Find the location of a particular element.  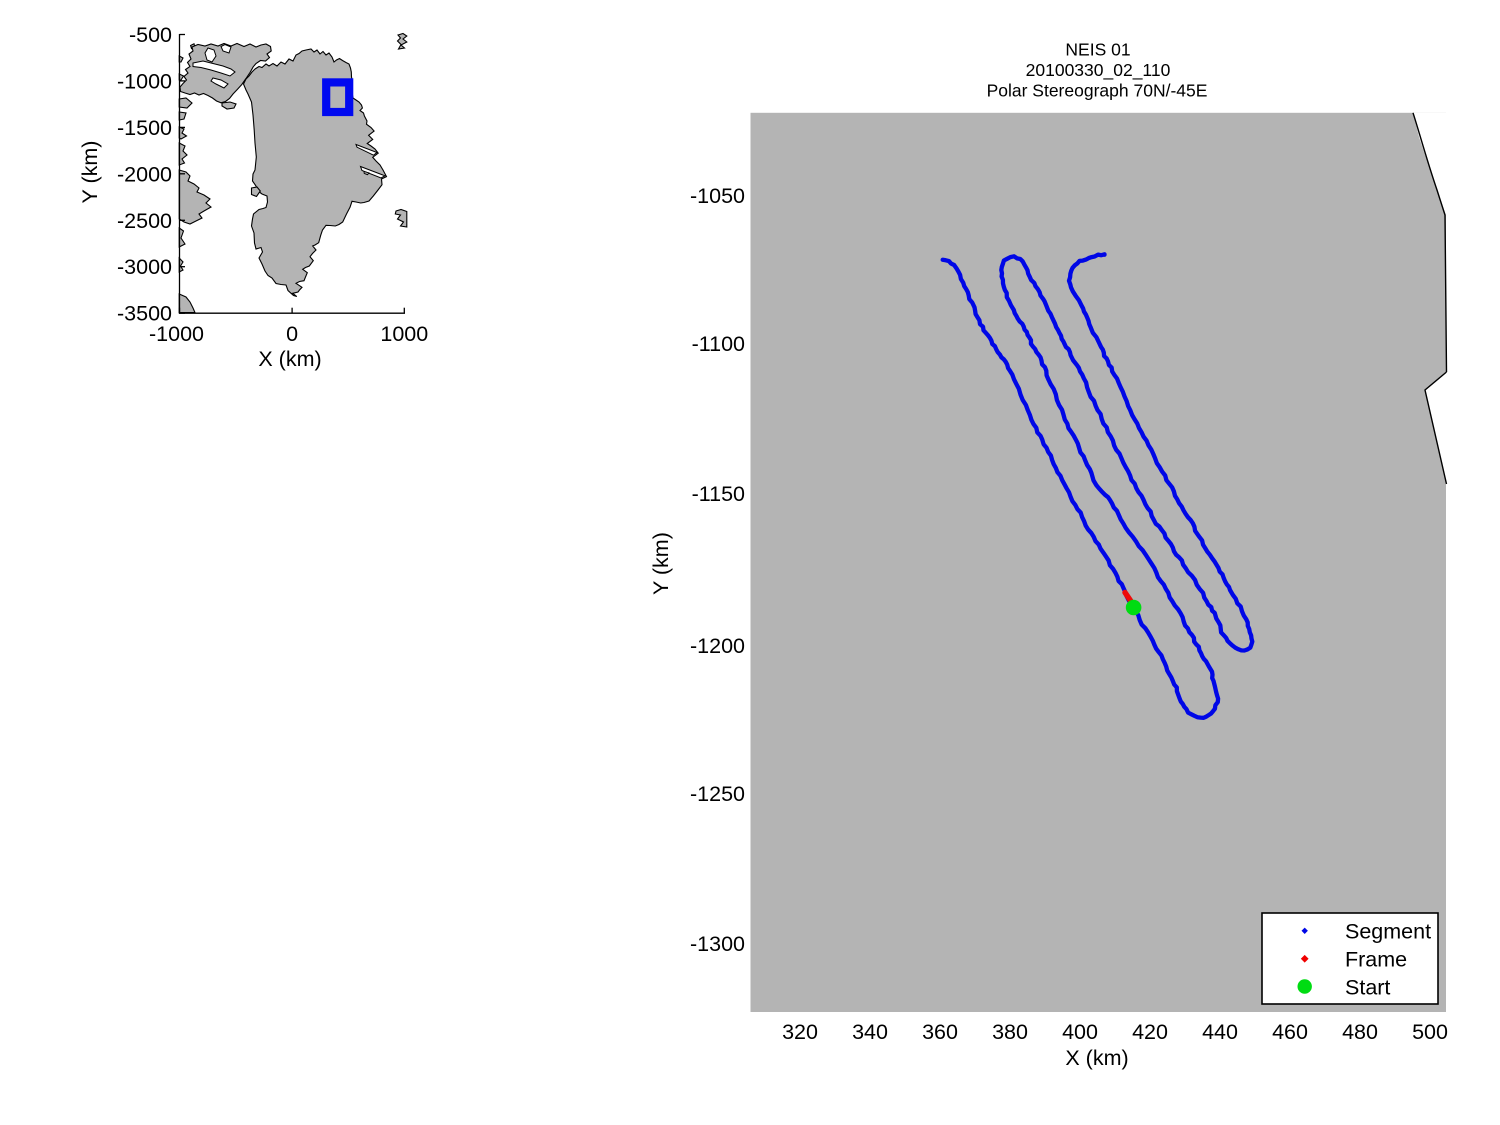

svg-text: -2000 is located at coordinates (144, 174).